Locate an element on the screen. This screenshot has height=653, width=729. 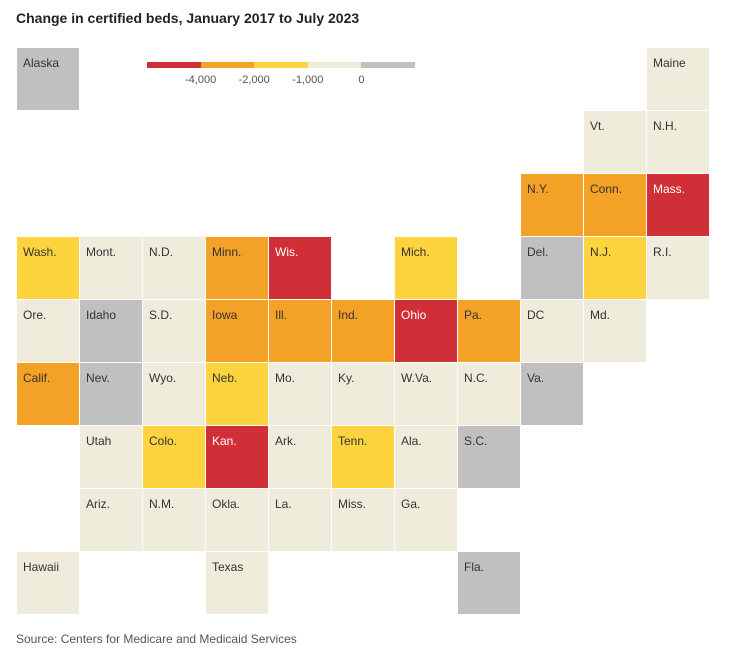
state-tile: Calif. is located at coordinates (48, 394).